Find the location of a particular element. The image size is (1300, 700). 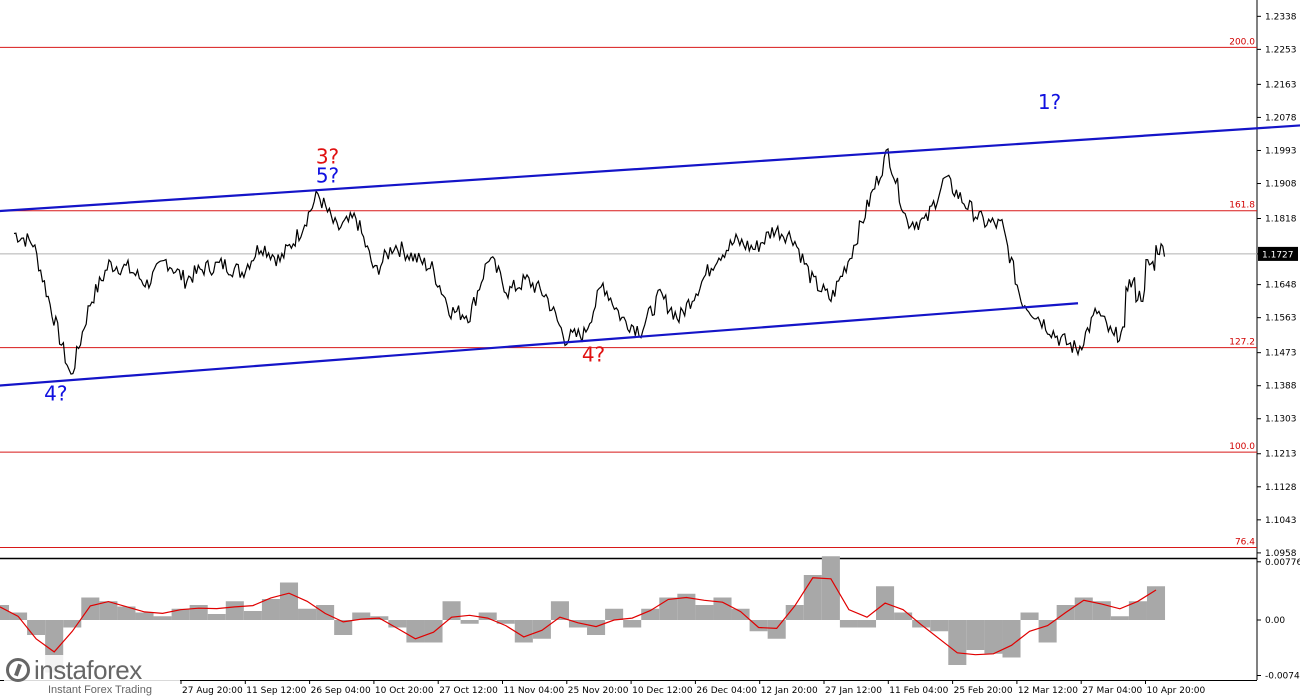

time-tick-label: 25 Nov 20:00 is located at coordinates (598, 691).